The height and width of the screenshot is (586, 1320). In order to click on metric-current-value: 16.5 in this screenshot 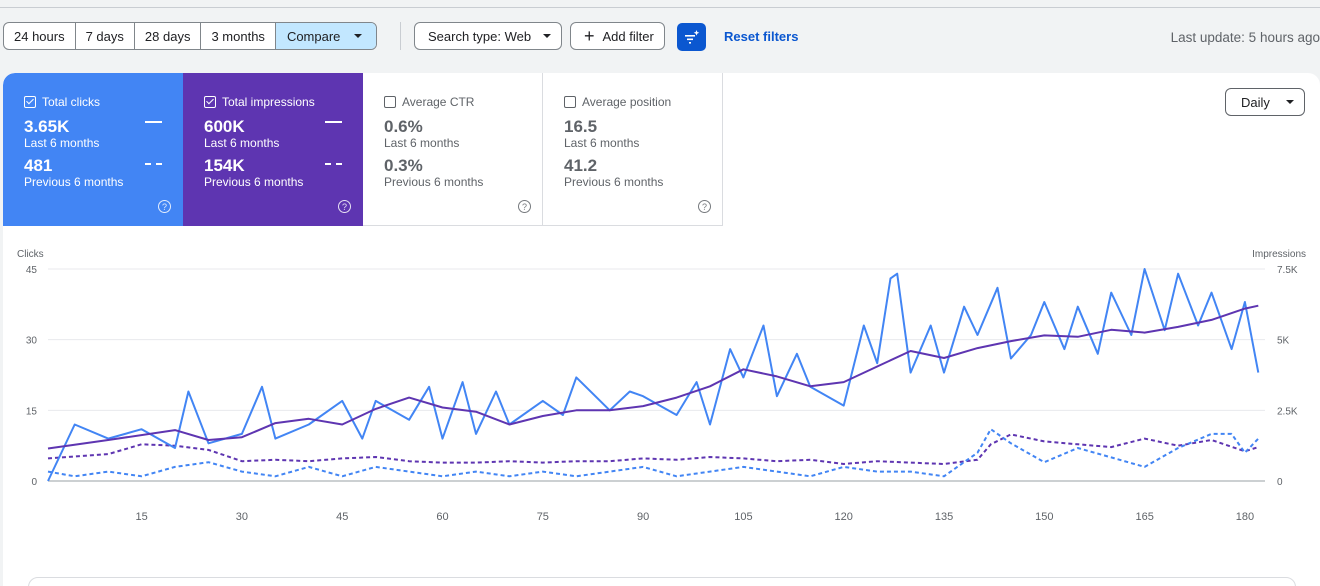, I will do `click(581, 126)`.